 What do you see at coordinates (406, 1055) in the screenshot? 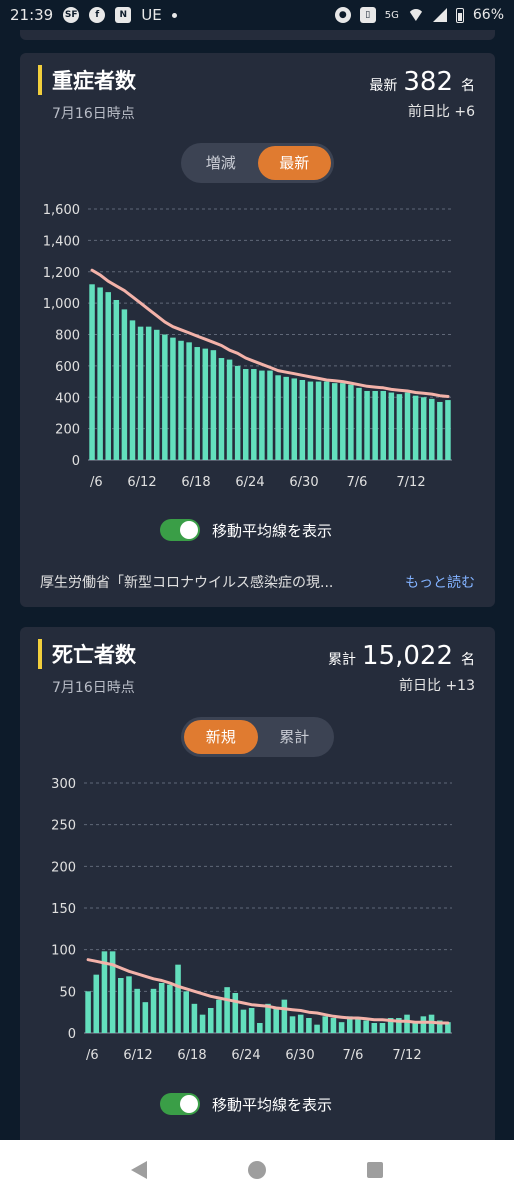
I see `x-tick-label: 7/12` at bounding box center [406, 1055].